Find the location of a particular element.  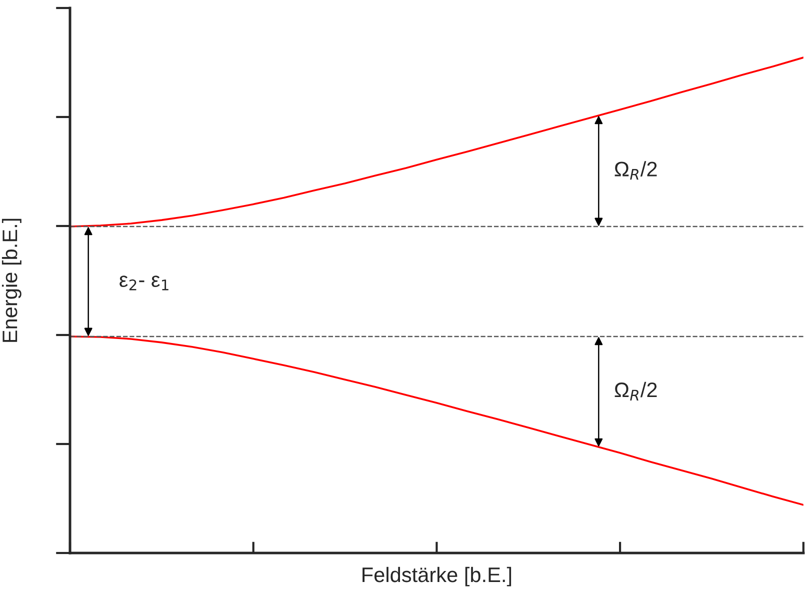

annotation: ε$_{2}$- ε$_{1}$ is located at coordinates (144, 283).